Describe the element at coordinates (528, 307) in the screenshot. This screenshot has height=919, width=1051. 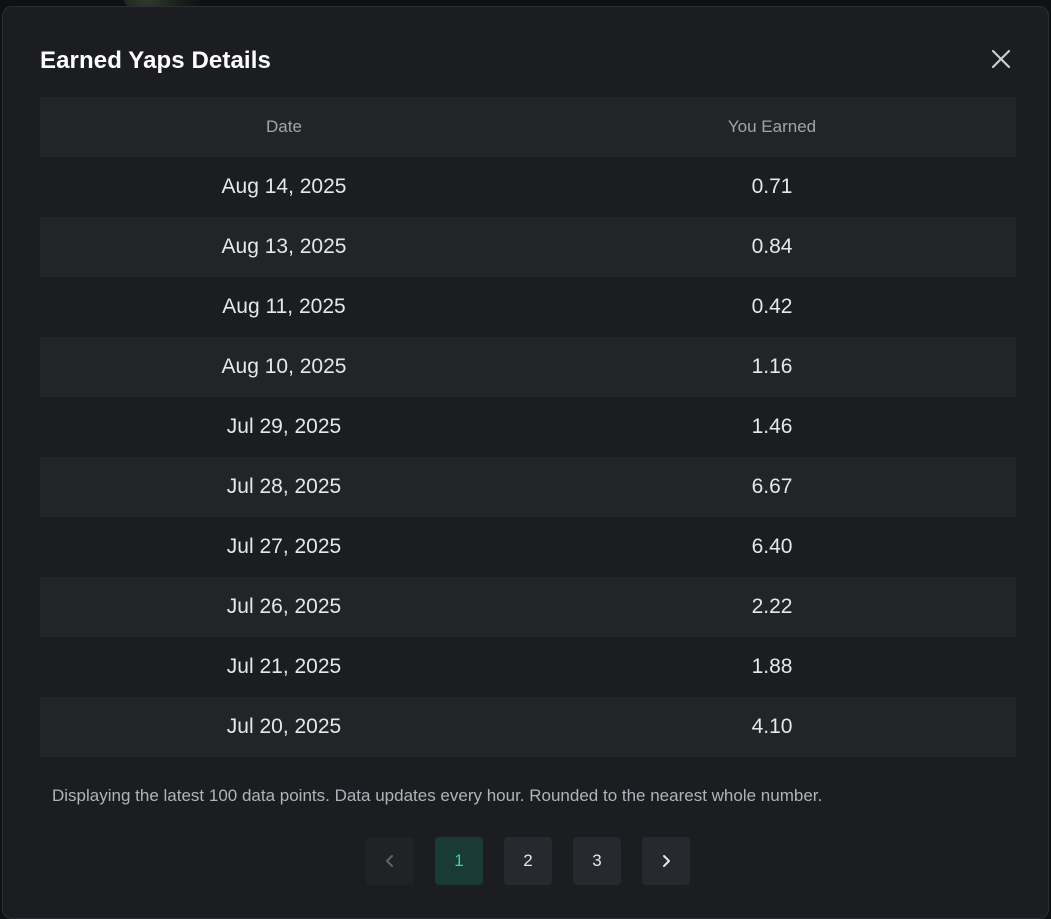
I see `table-row: Aug 11, 2025 0.42` at that location.